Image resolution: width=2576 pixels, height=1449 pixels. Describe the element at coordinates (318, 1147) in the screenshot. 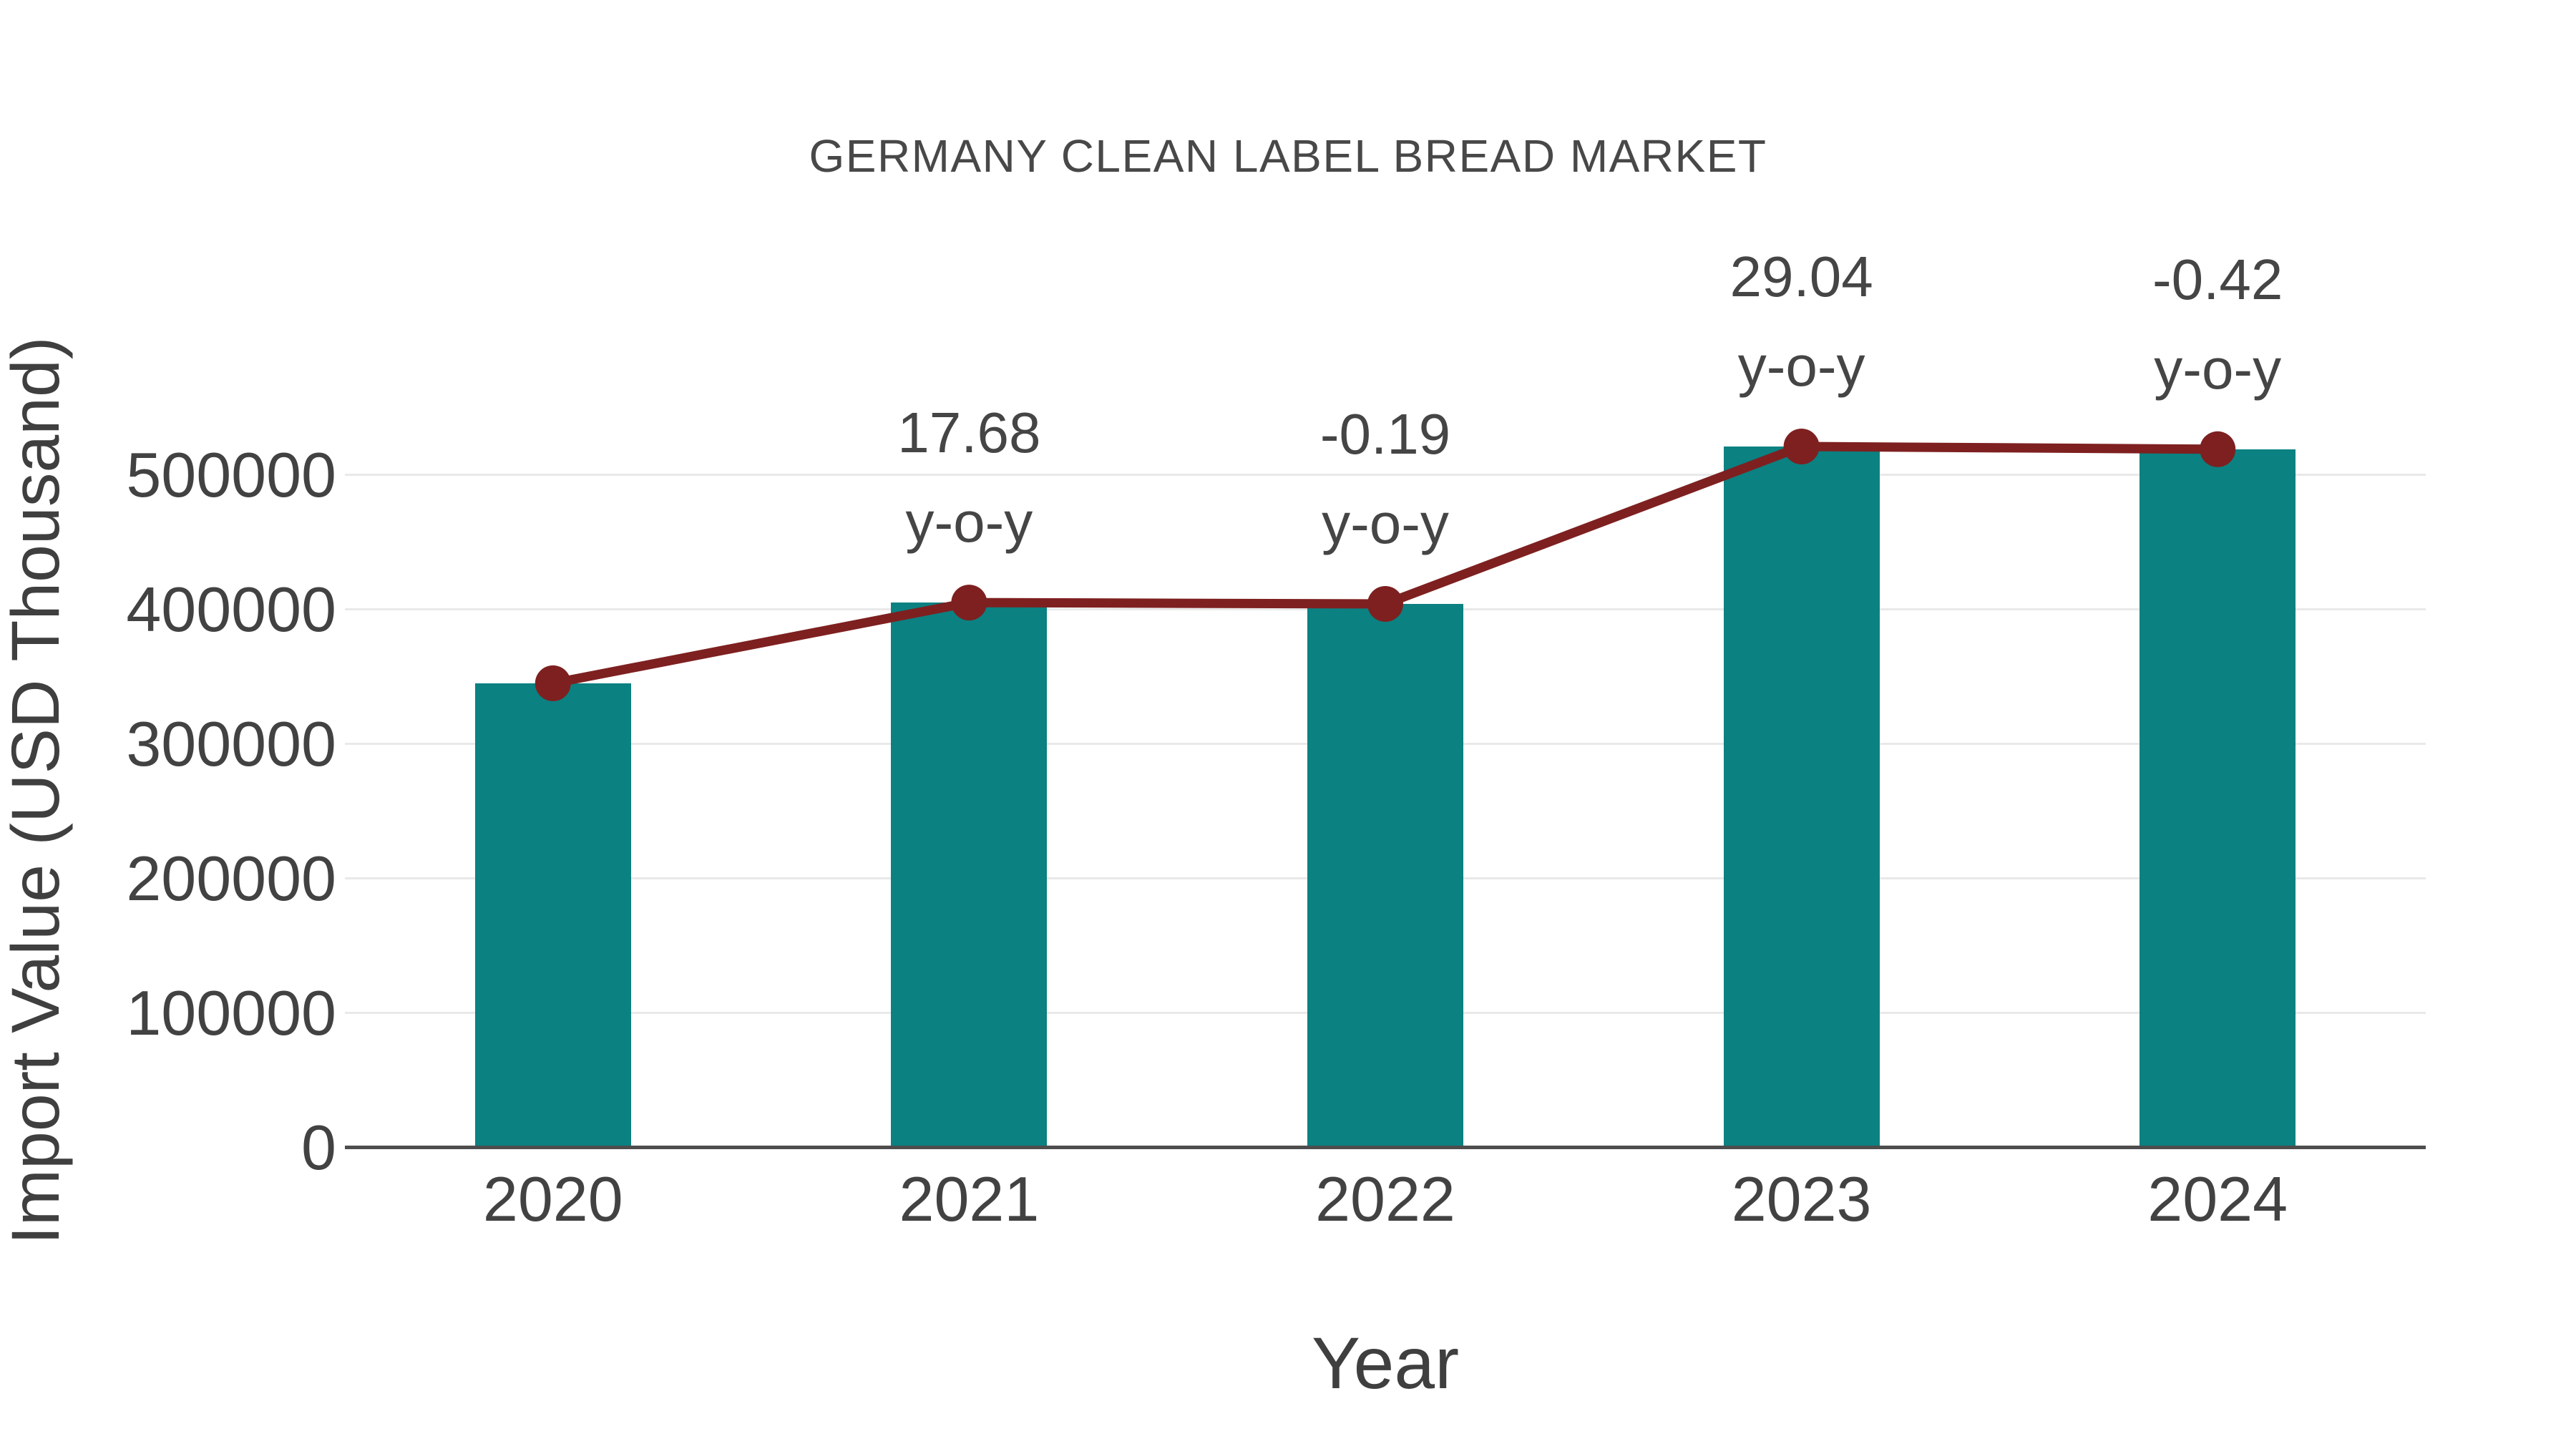

I see `y-axis-tick-label: 0` at that location.